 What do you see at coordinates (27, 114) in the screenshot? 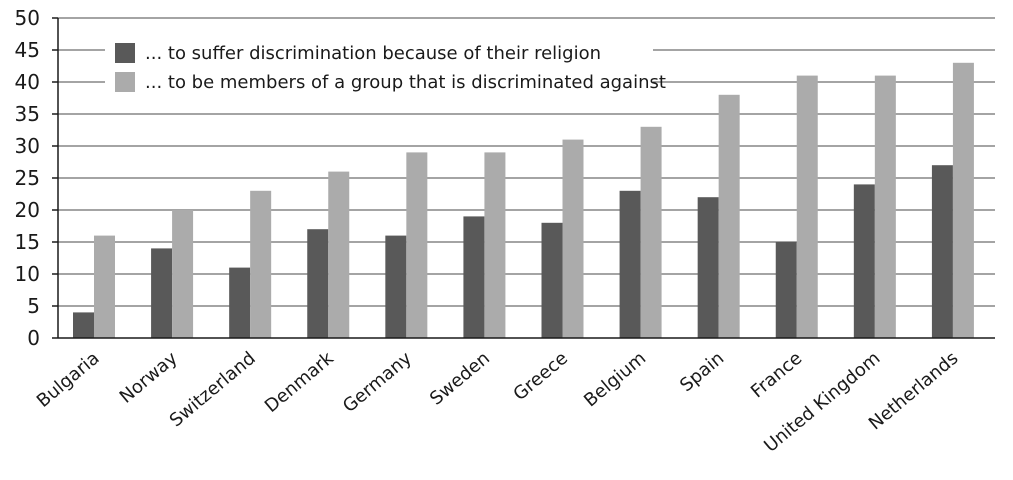
I see `y-tick-label: 35` at bounding box center [27, 114].